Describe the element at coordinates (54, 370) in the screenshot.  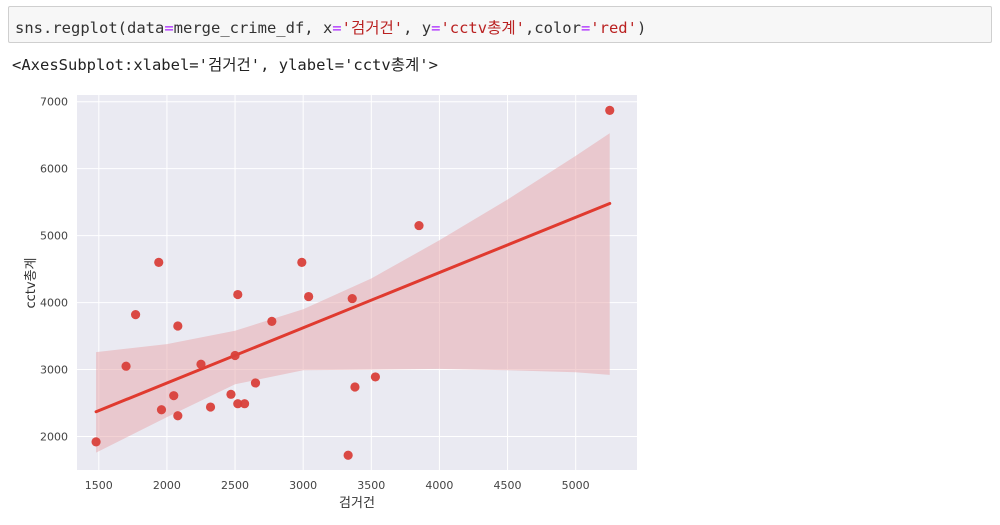
I see `y-tick-label: 3000` at that location.